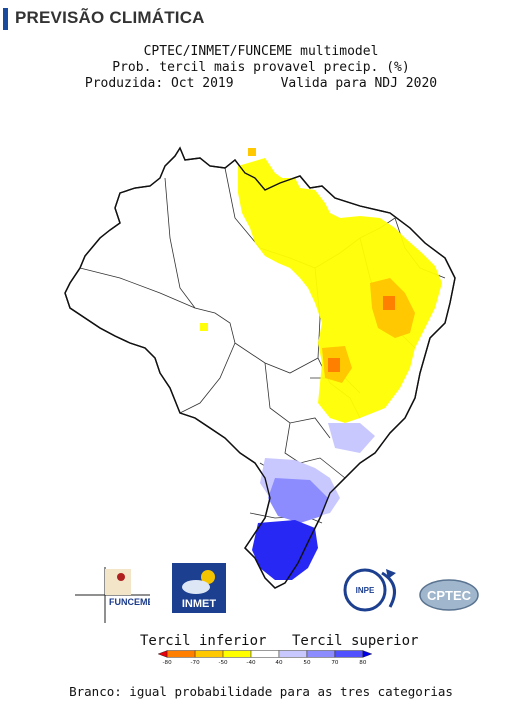 This screenshot has height=707, width=522. What do you see at coordinates (335, 663) in the screenshot?
I see `legend-tick-label: 70` at bounding box center [335, 663].